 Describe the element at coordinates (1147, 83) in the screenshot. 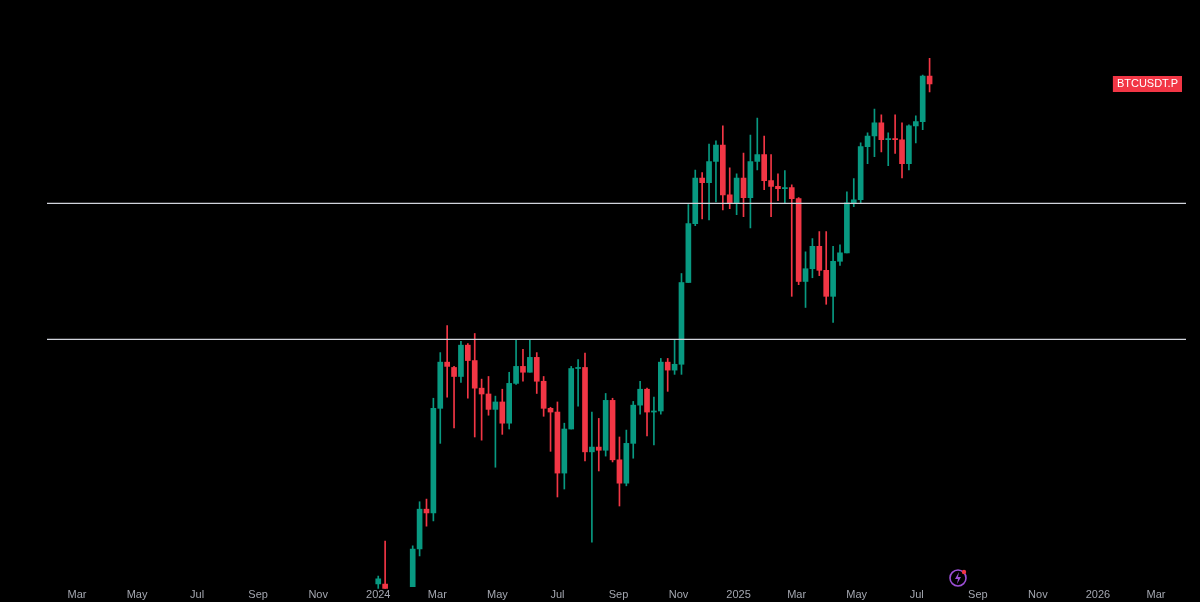

I see `annotation: BTCUSDT.P` at that location.